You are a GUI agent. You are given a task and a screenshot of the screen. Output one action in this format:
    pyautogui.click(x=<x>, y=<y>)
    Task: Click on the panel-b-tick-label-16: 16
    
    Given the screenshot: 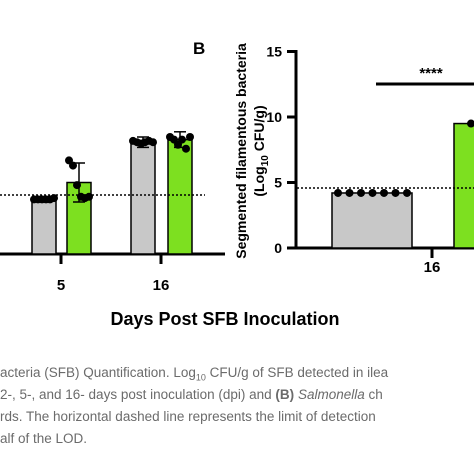 What is the action you would take?
    pyautogui.click(x=432, y=267)
    